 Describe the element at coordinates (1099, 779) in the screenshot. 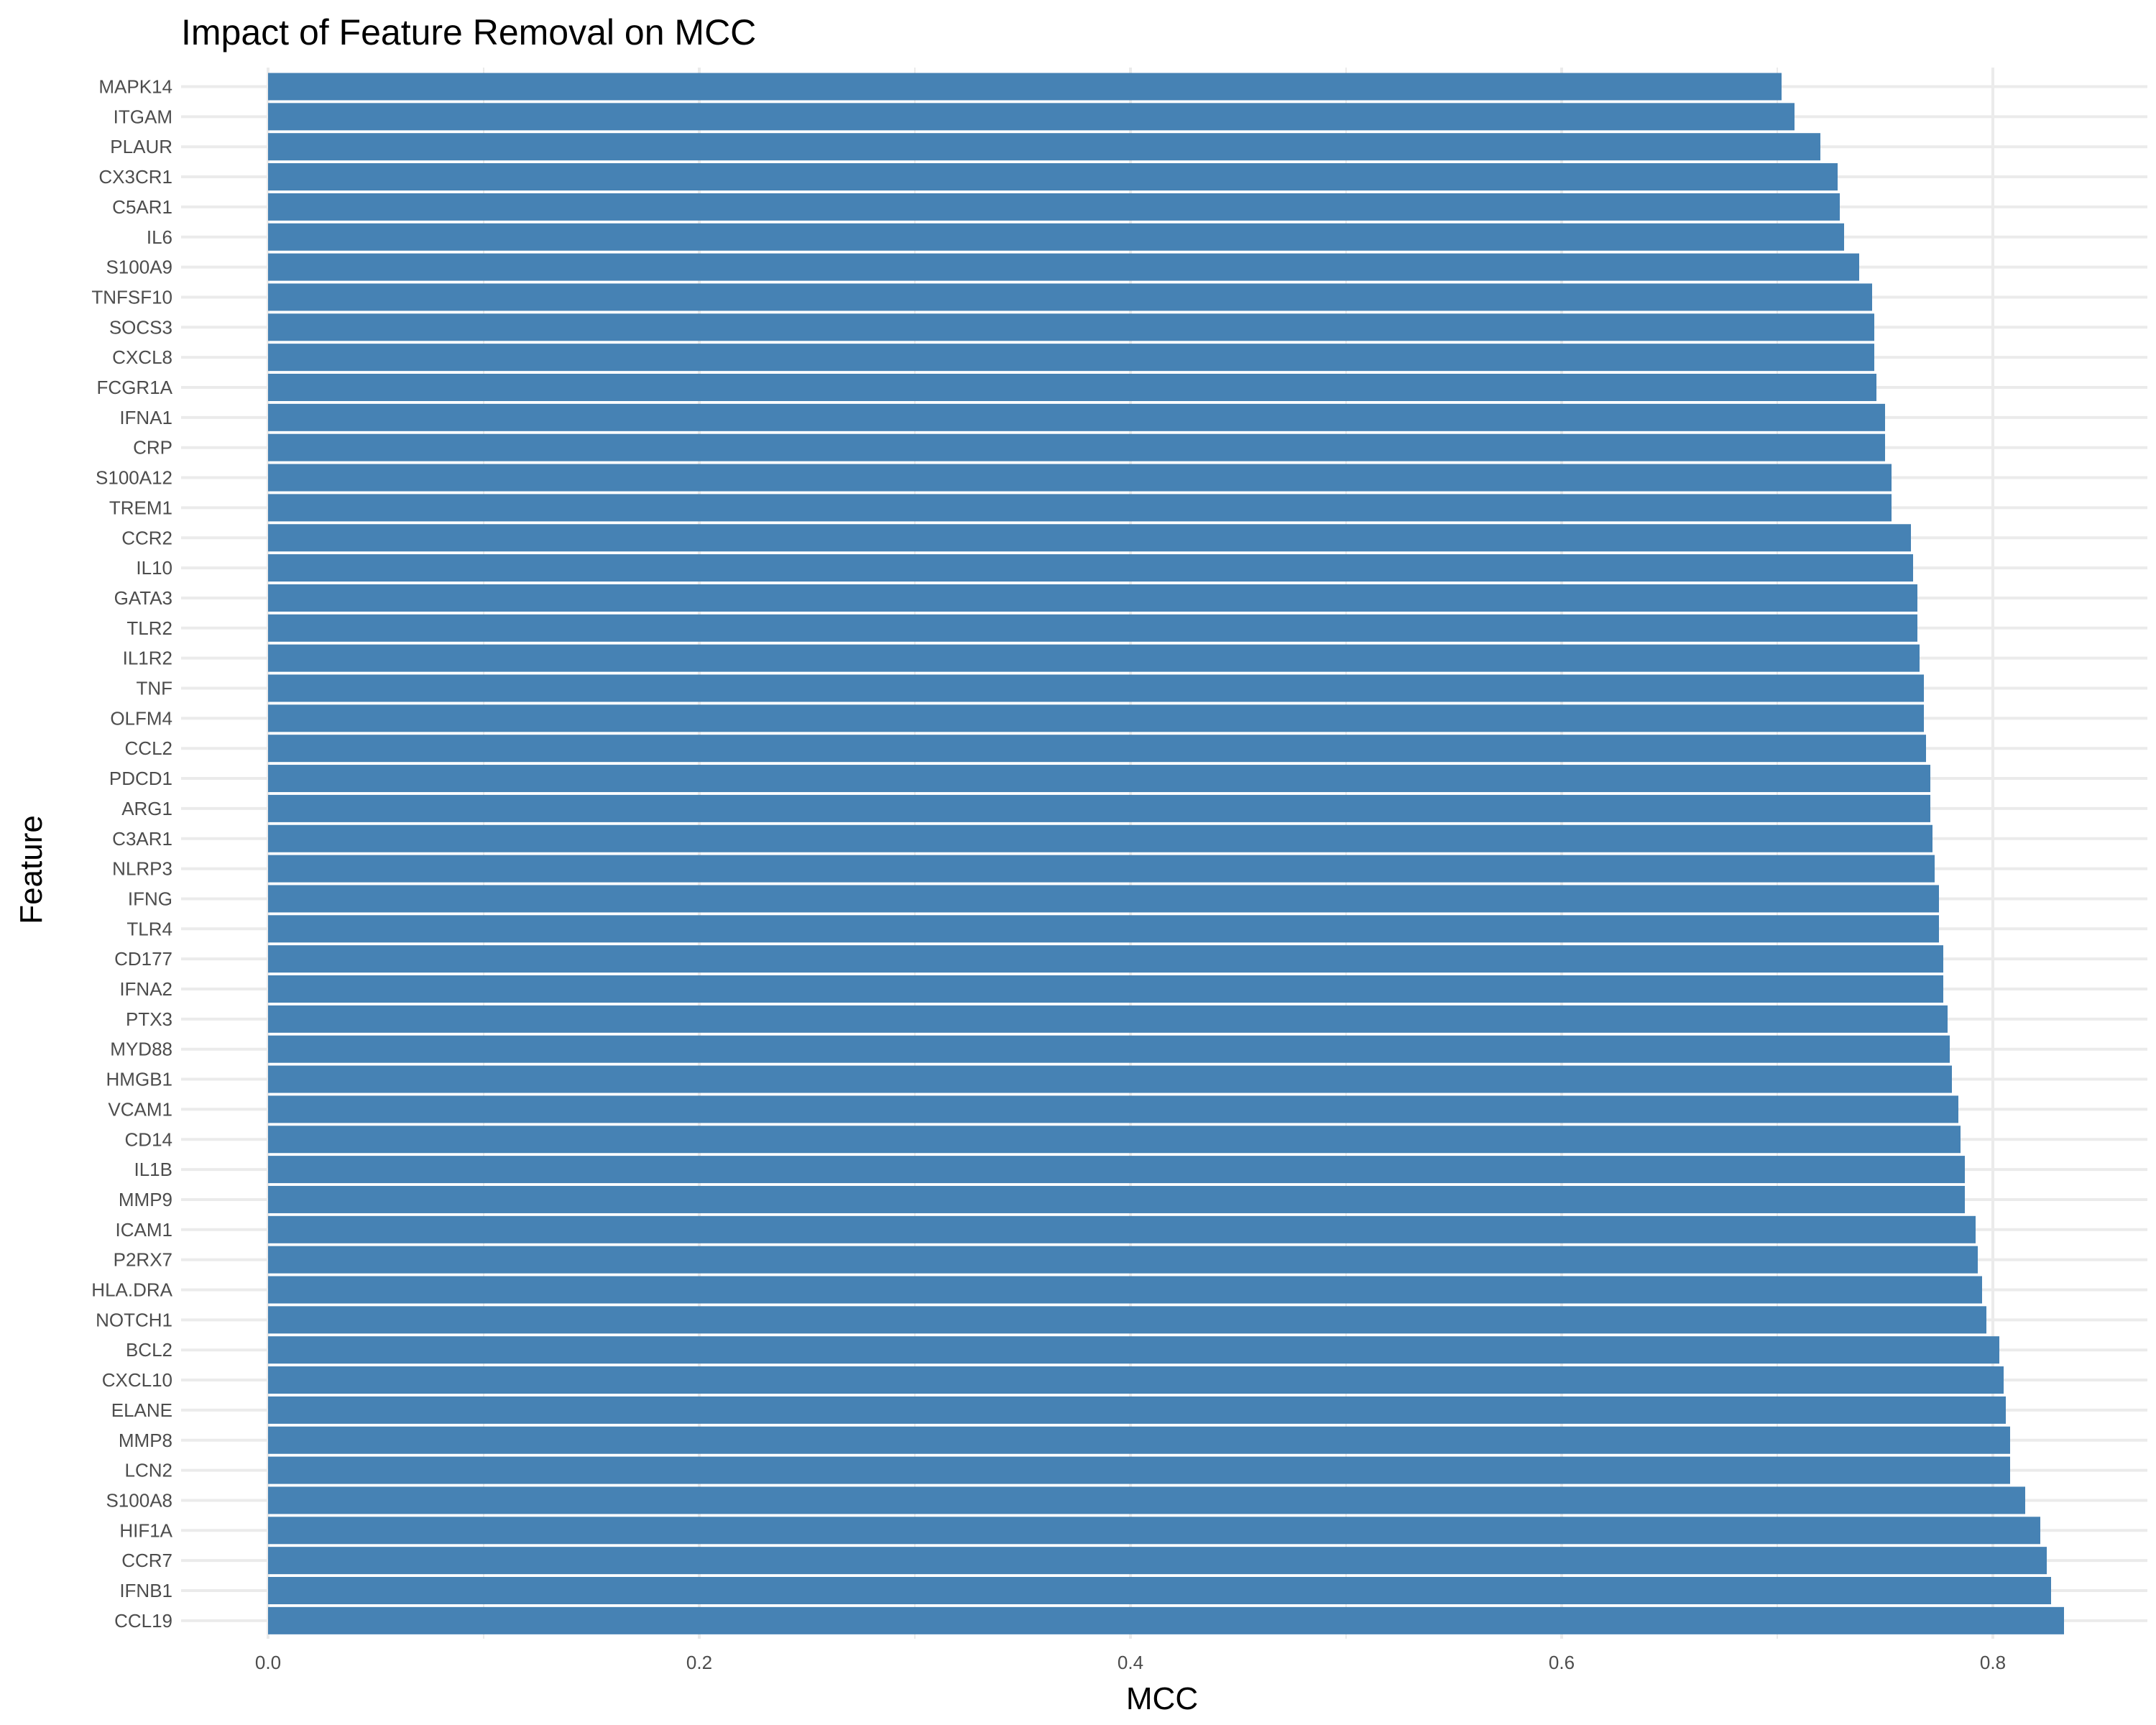

I see `bar-pdcd1` at that location.